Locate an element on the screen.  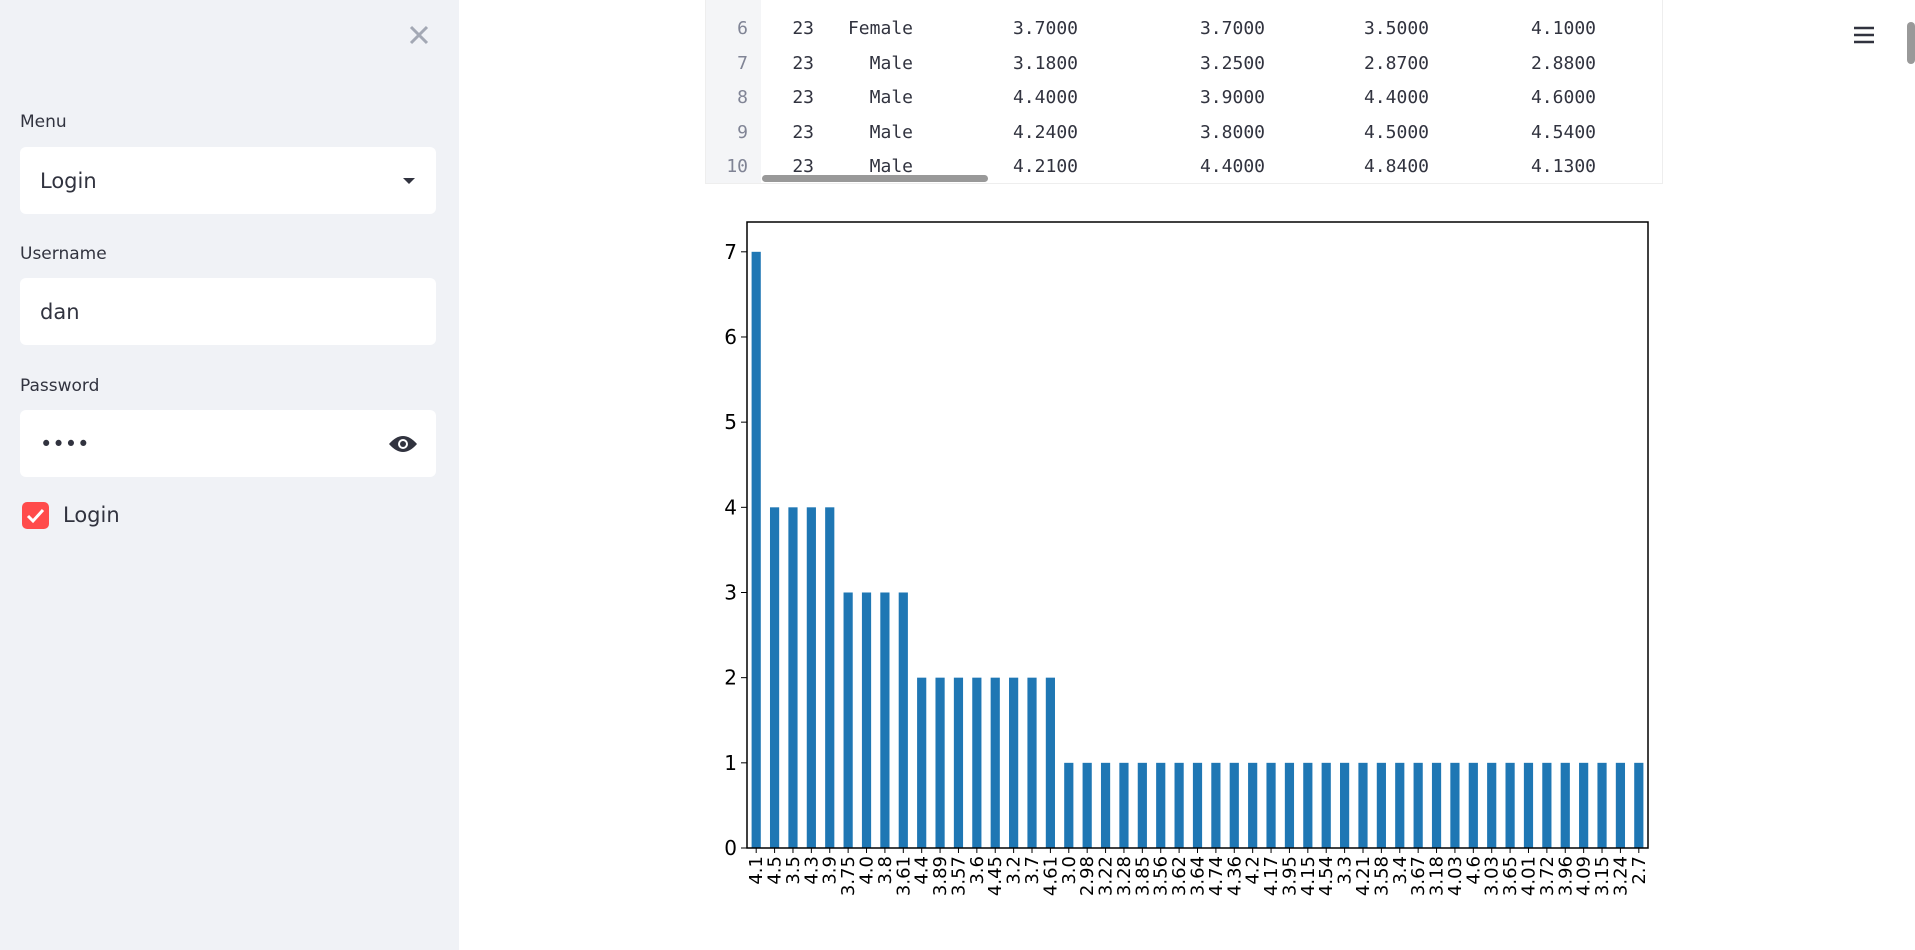
row-index: 9 is located at coordinates (742, 132).